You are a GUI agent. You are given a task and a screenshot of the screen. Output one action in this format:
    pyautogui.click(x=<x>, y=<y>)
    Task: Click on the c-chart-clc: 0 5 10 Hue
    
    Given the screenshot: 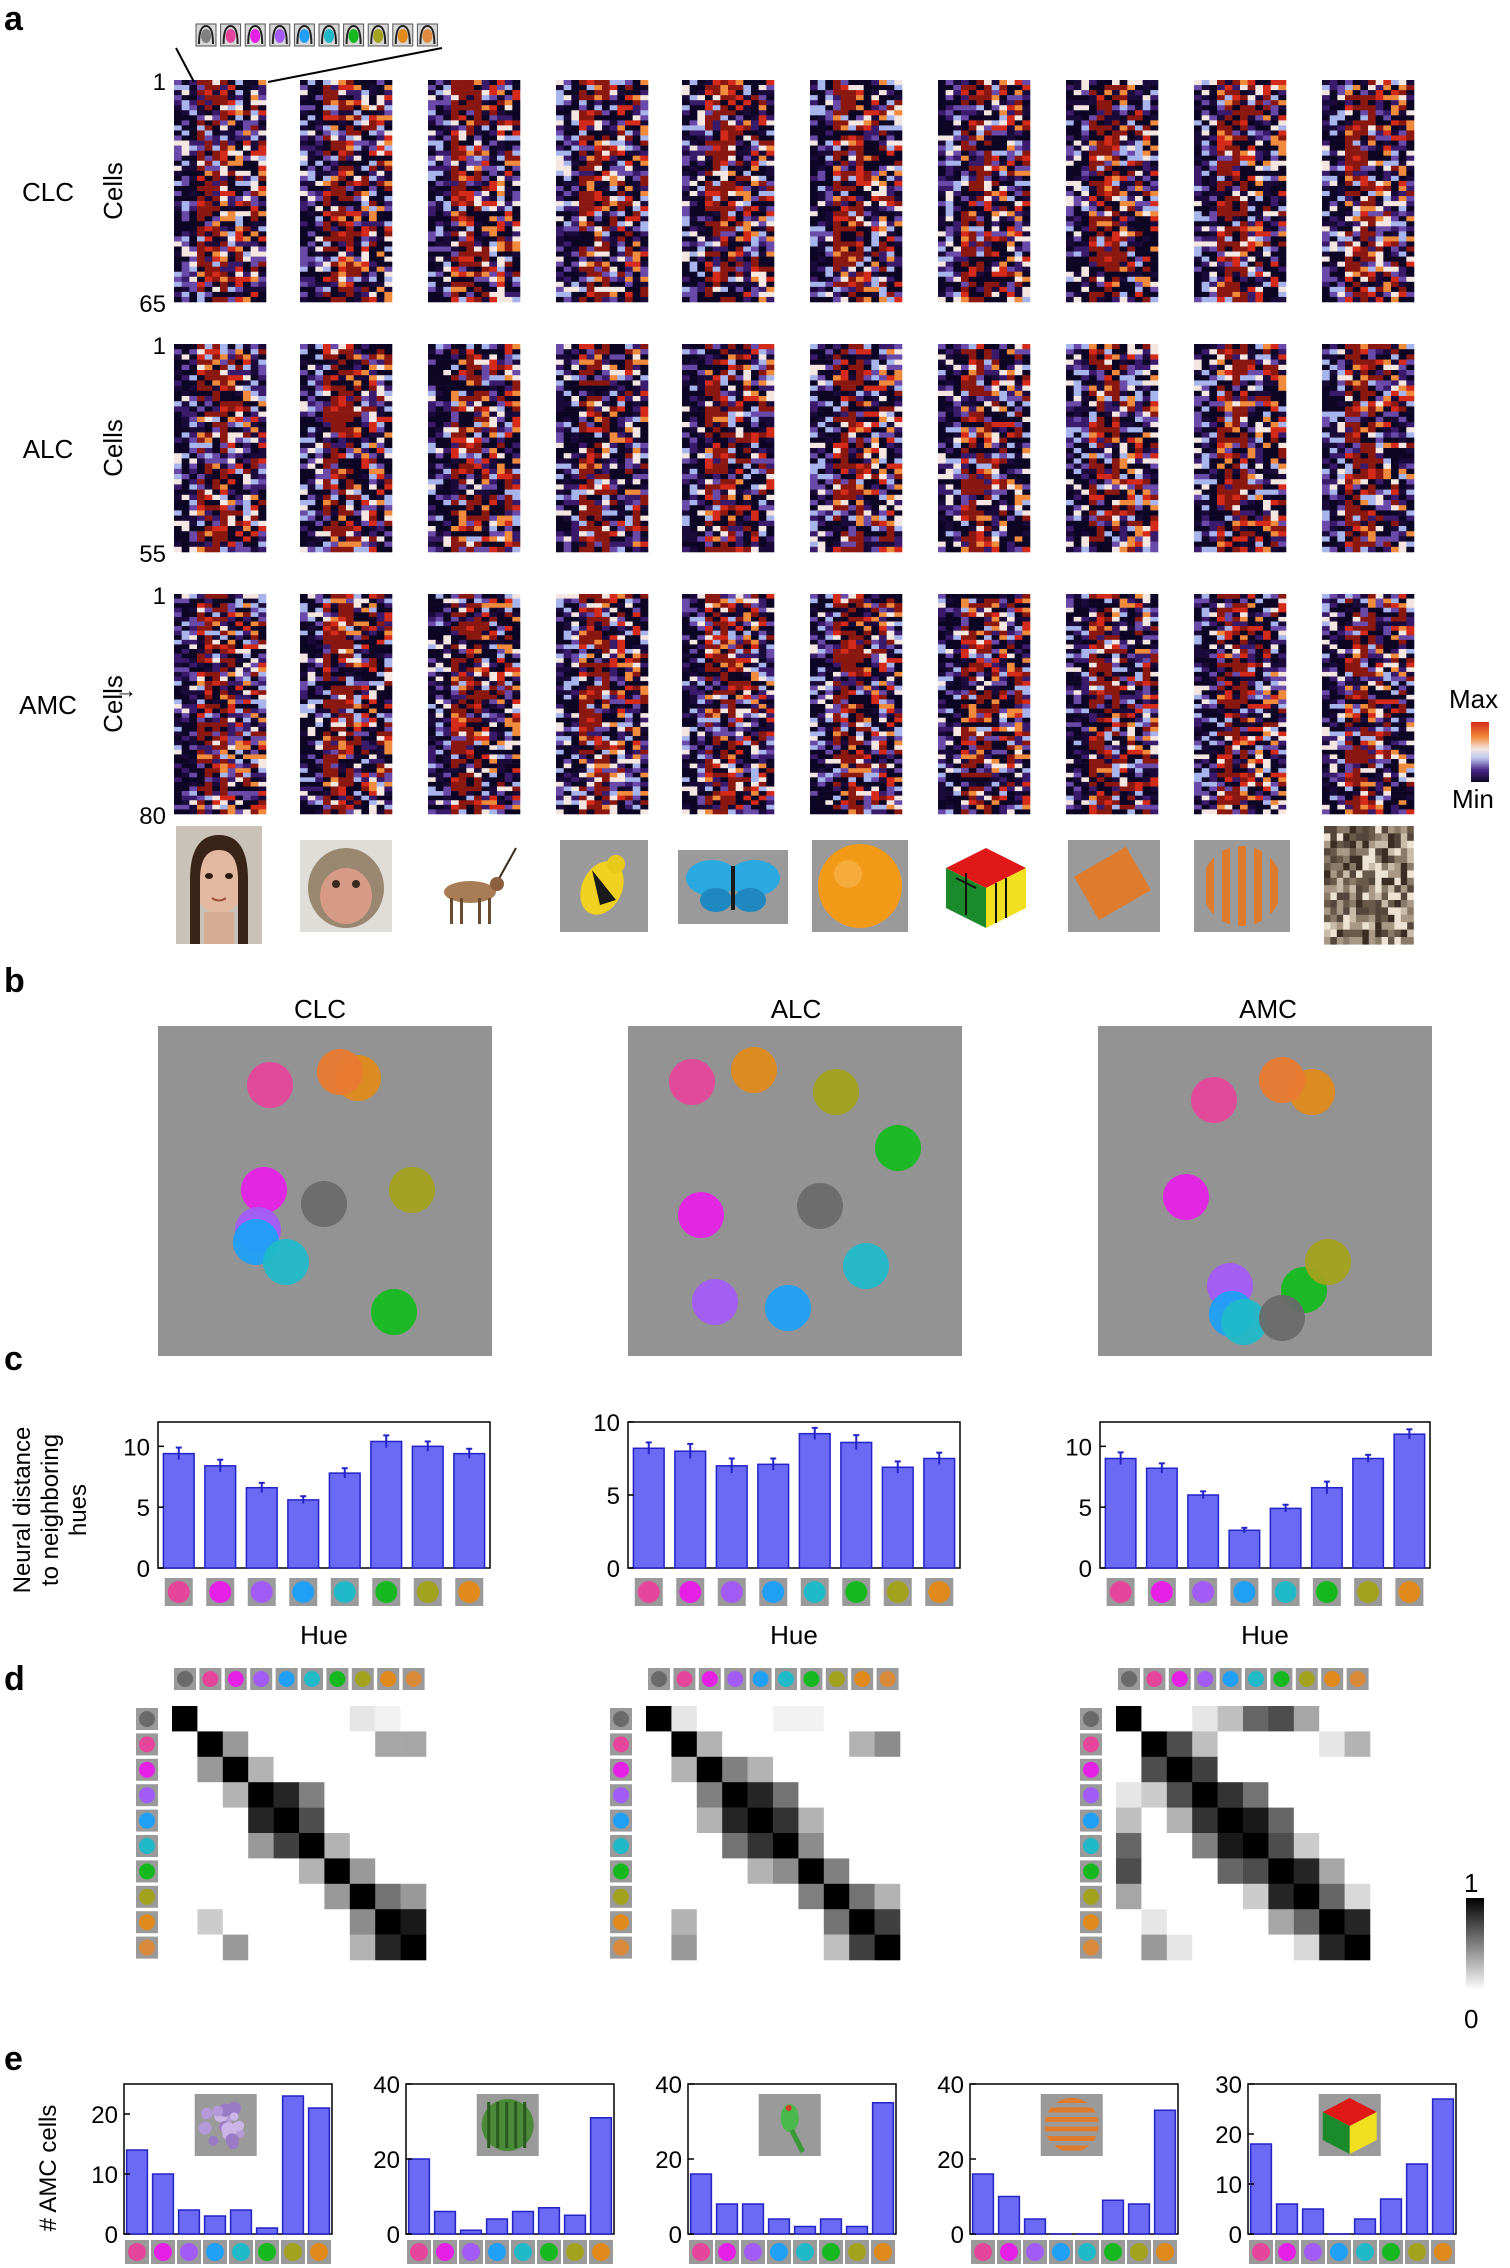 What is the action you would take?
    pyautogui.click(x=307, y=1535)
    